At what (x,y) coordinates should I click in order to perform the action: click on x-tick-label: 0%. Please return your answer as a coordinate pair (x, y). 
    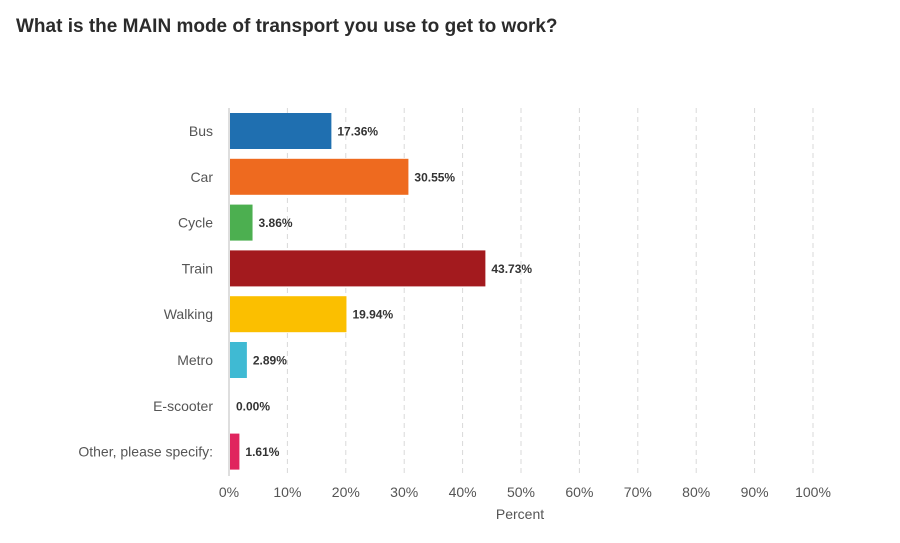
    Looking at the image, I should click on (229, 492).